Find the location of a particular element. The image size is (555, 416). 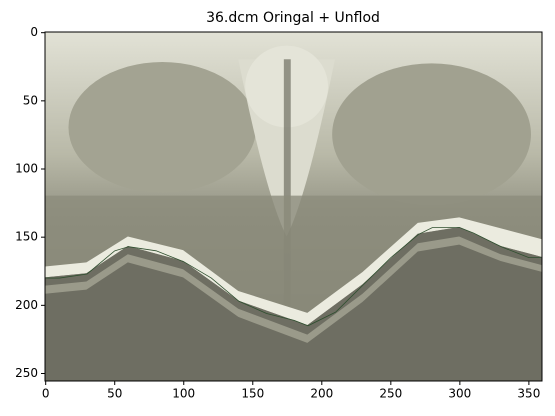

y-tick-label: 0 is located at coordinates (34, 32).